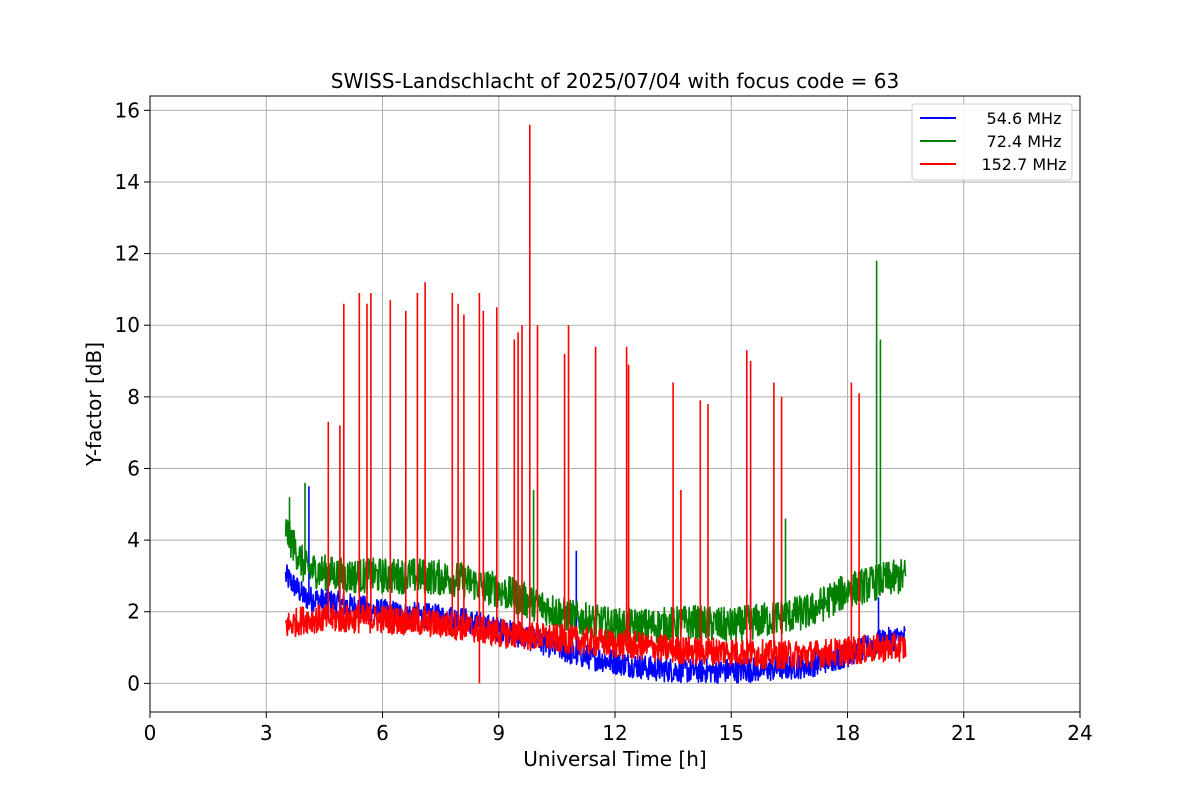 This screenshot has width=1200, height=804. Describe the element at coordinates (1024, 141) in the screenshot. I see `legend-label: 72.4 MHz` at that location.